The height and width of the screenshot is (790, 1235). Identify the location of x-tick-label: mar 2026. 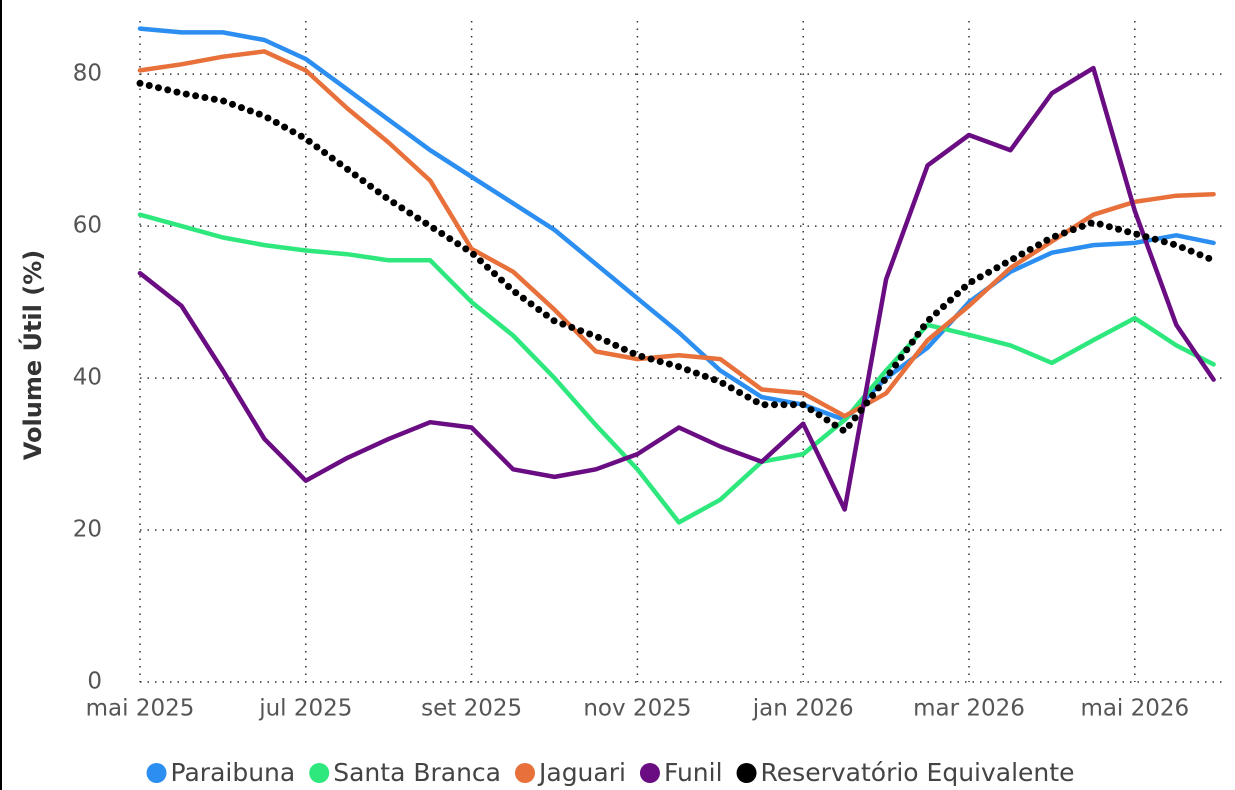
(969, 709).